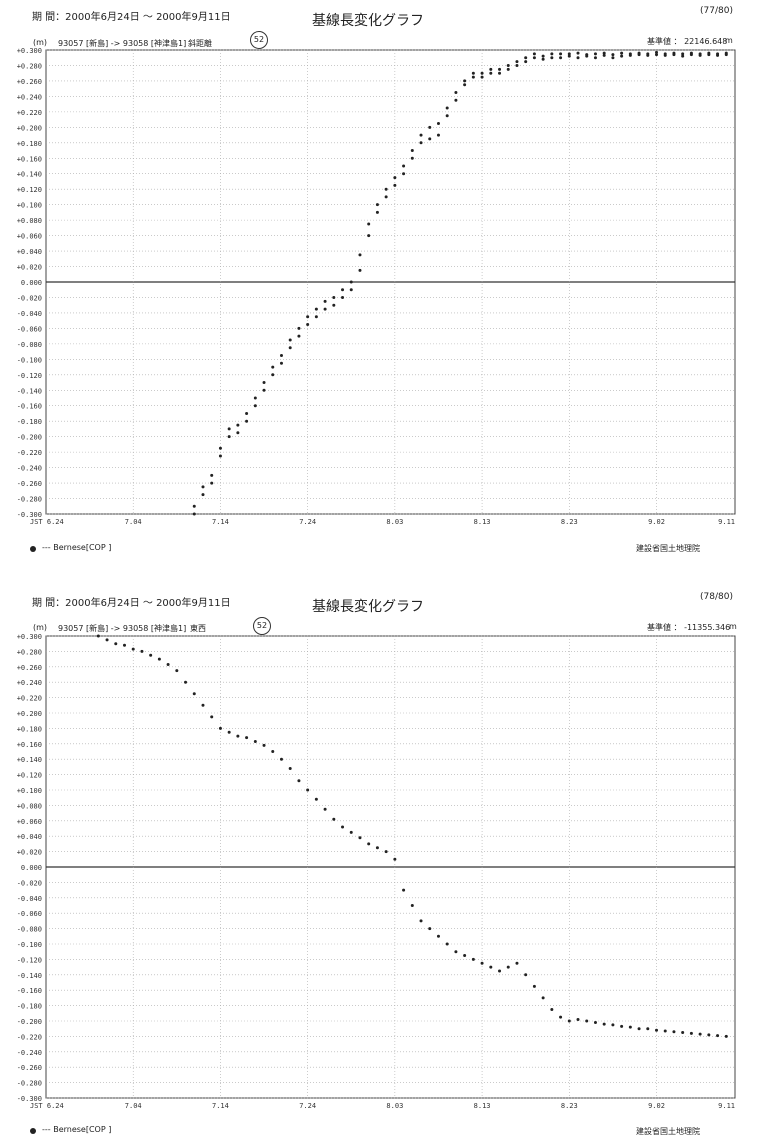 The width and height of the screenshot is (764, 1142). Describe the element at coordinates (47, 1106) in the screenshot. I see `x-tick-label: JST 6.24` at that location.